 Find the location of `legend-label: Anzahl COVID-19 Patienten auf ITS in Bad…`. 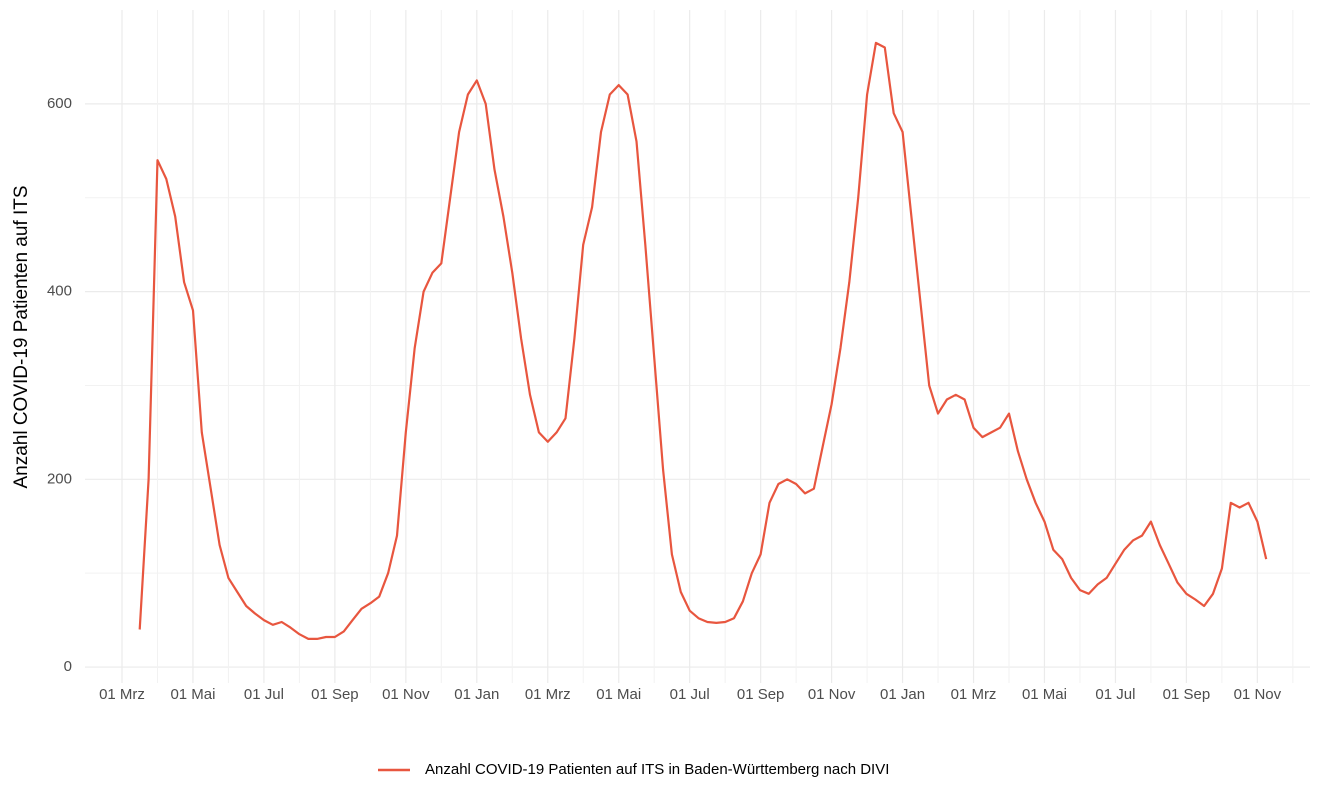

legend-label: Anzahl COVID-19 Patienten auf ITS in Bad… is located at coordinates (657, 769).